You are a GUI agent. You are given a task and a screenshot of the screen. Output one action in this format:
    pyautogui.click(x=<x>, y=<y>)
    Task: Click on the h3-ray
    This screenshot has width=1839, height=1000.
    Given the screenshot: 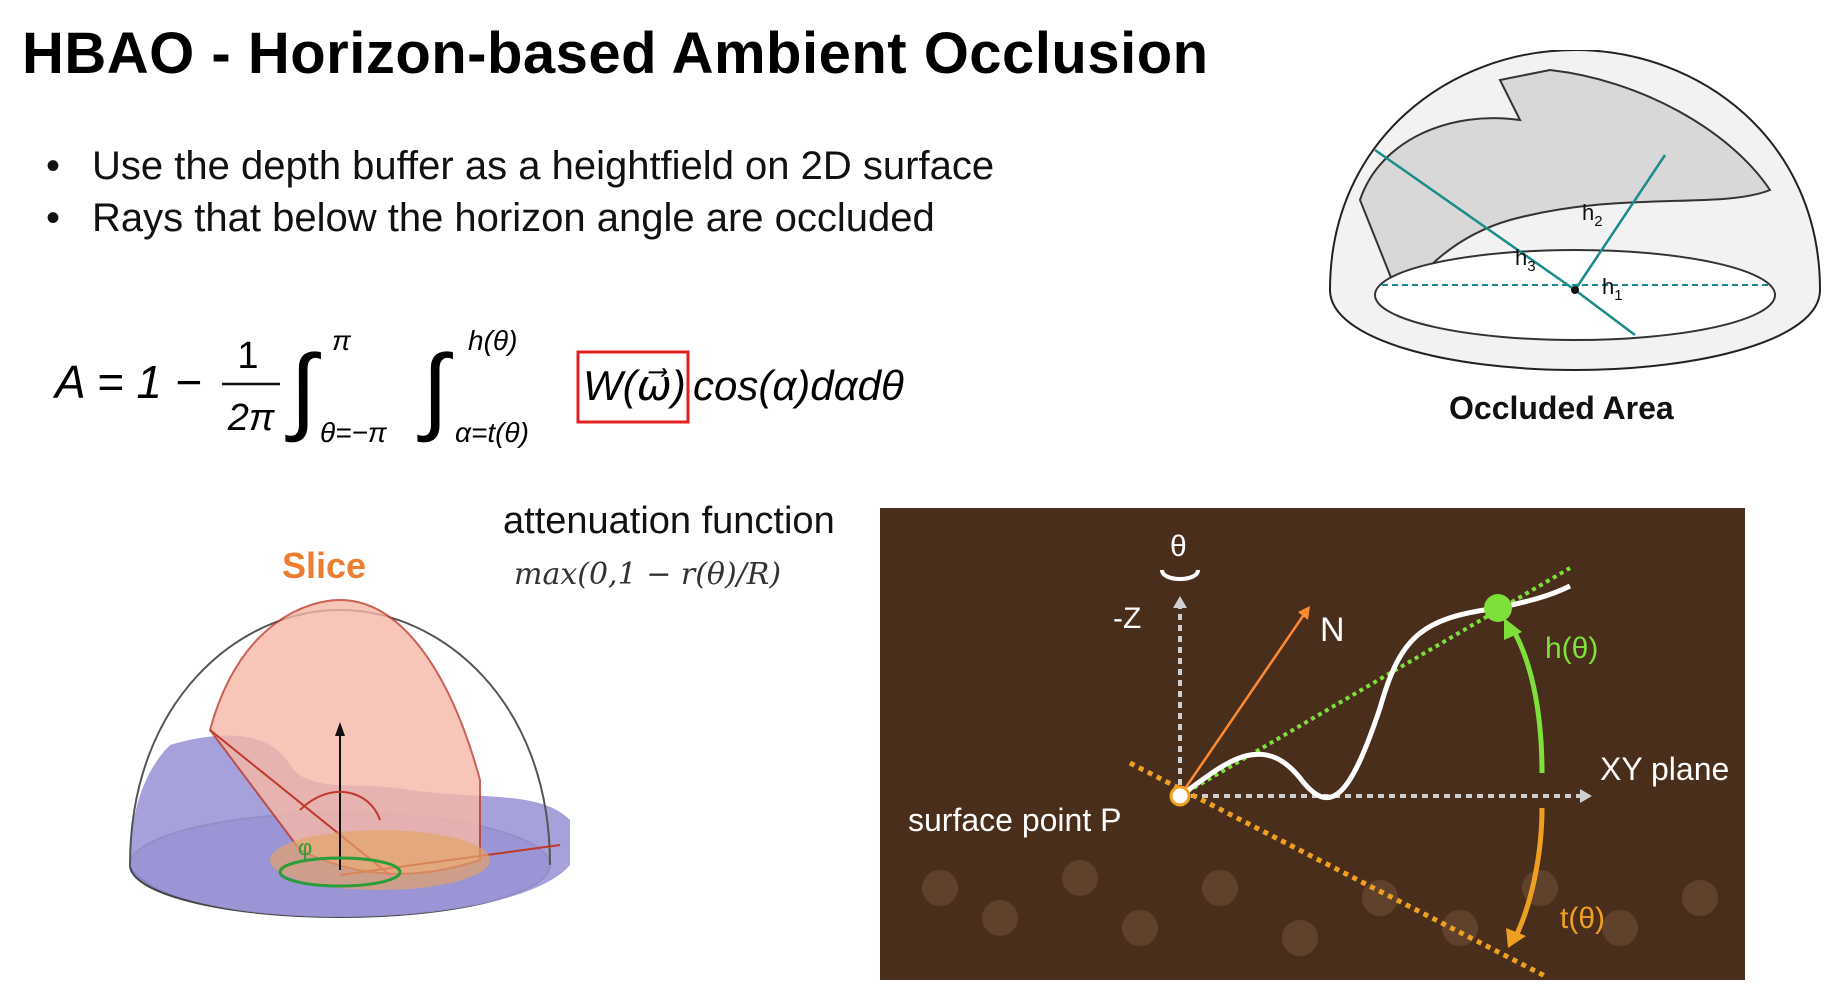 What is the action you would take?
    pyautogui.click(x=1475, y=220)
    